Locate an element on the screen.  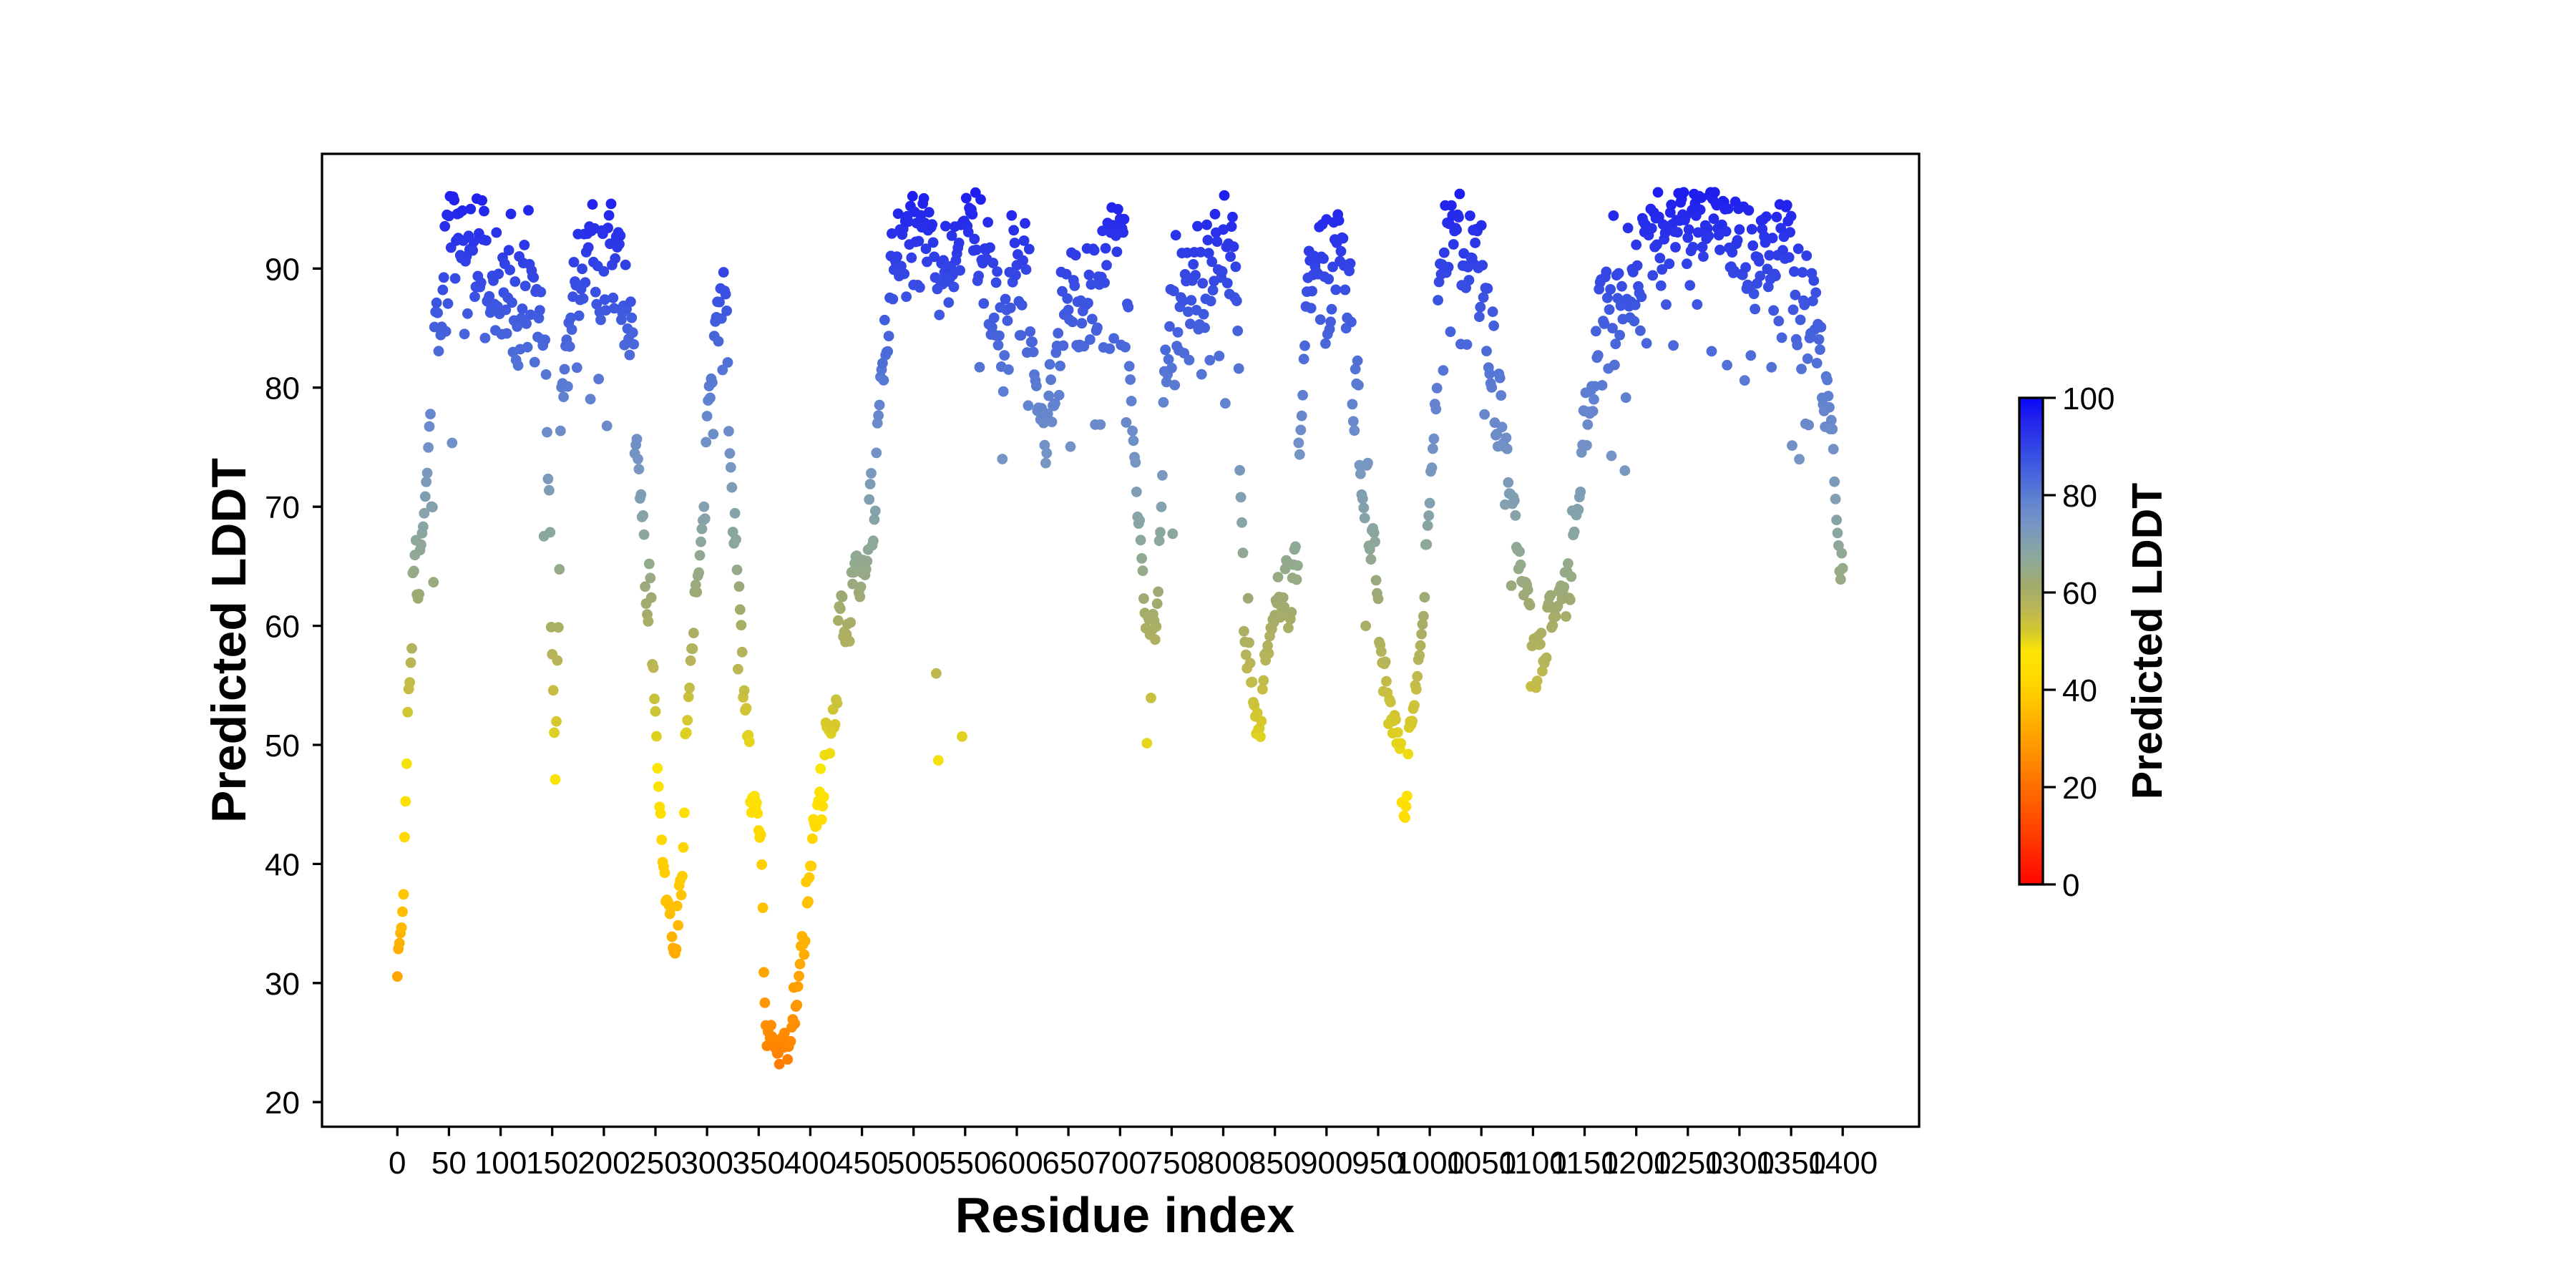
svg-text: 600 is located at coordinates (1017, 1163).